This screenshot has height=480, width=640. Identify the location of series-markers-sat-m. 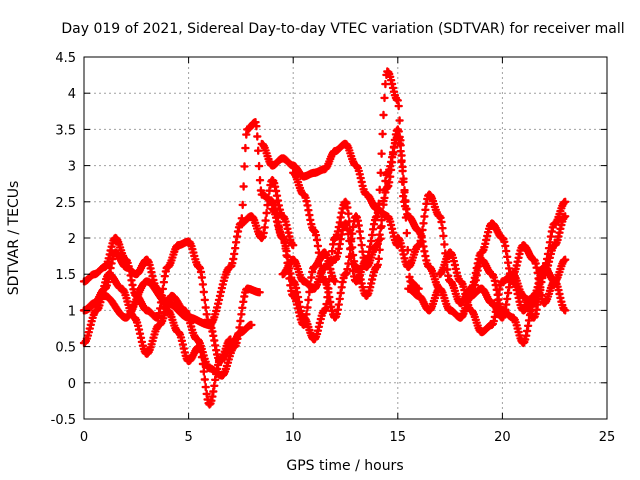
(513, 281).